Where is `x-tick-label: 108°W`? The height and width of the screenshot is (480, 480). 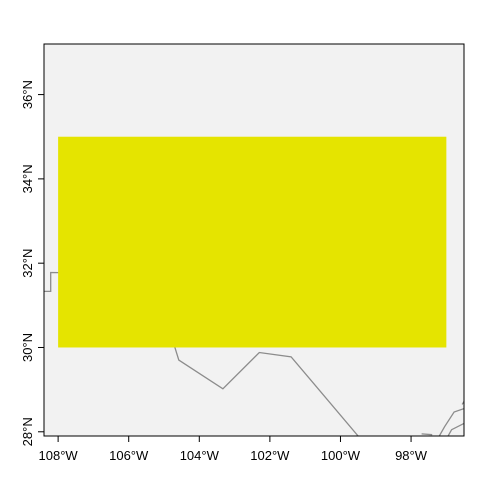
x-tick-label: 108°W is located at coordinates (59, 455).